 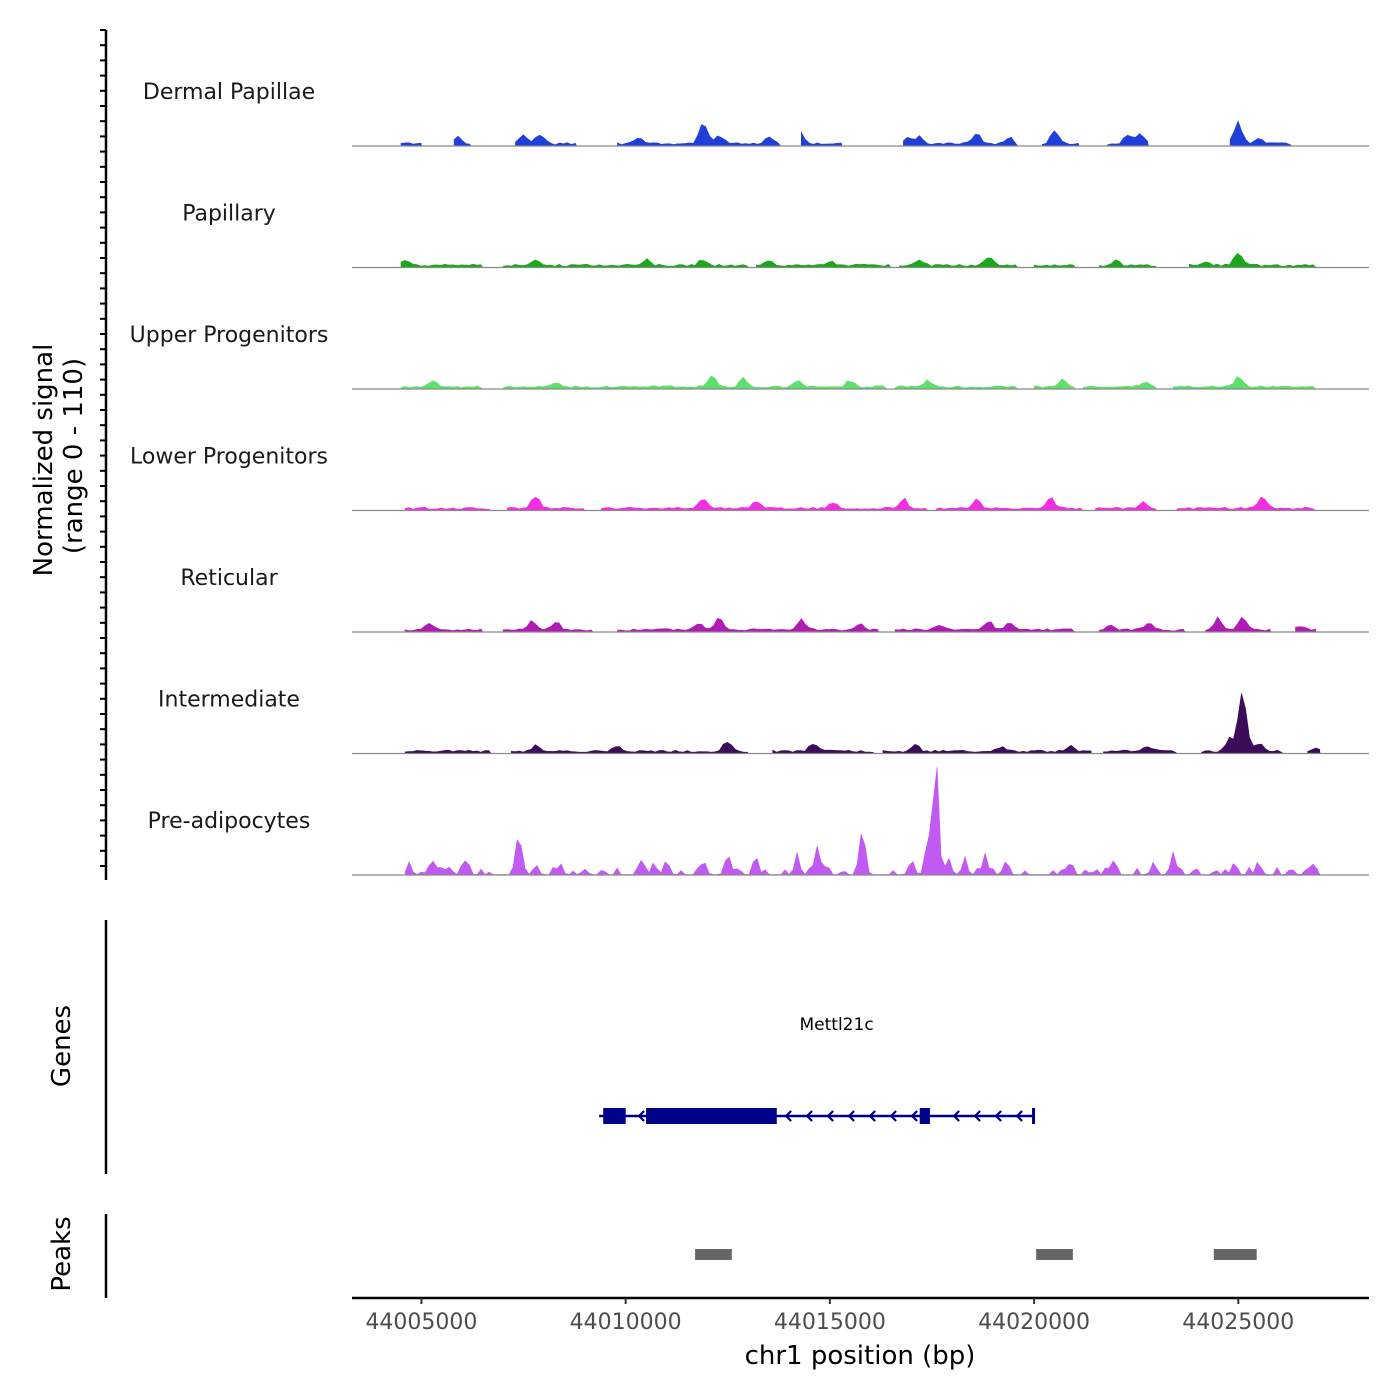 I want to click on x-tick-label: 44020000, so click(x=1034, y=1322).